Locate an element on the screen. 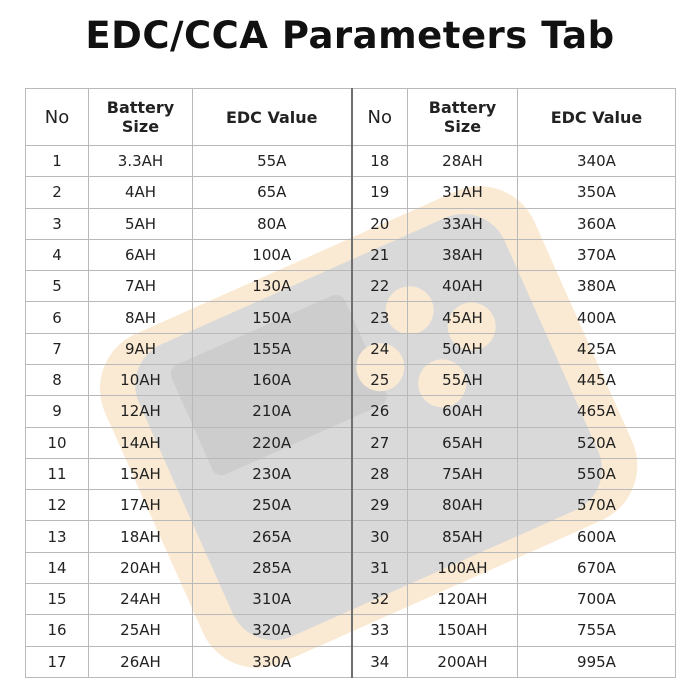  table-row: 13 18AH 265A 30 85AH 600A is located at coordinates (350, 536).